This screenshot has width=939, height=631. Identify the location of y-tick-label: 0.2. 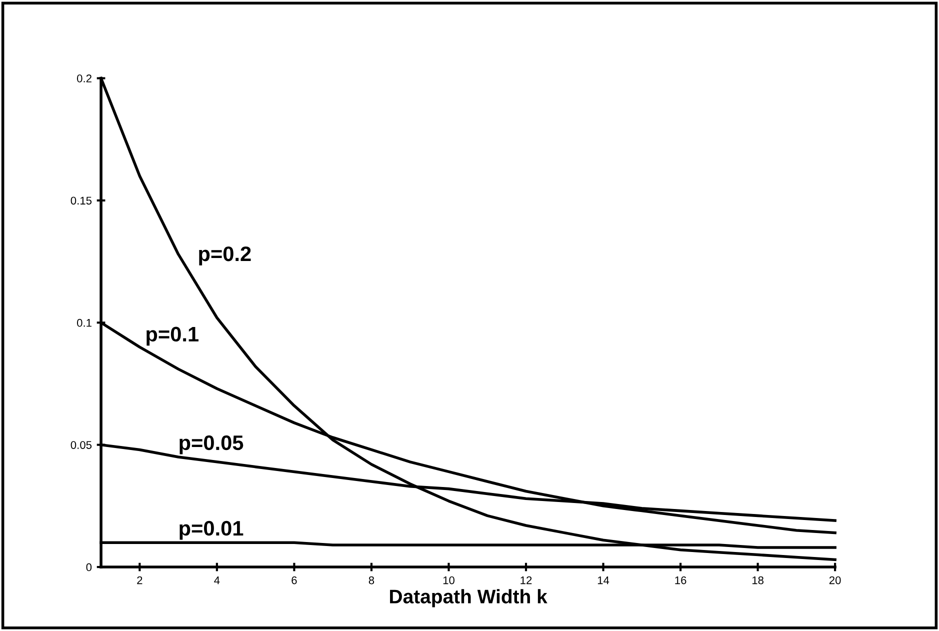
(84, 78).